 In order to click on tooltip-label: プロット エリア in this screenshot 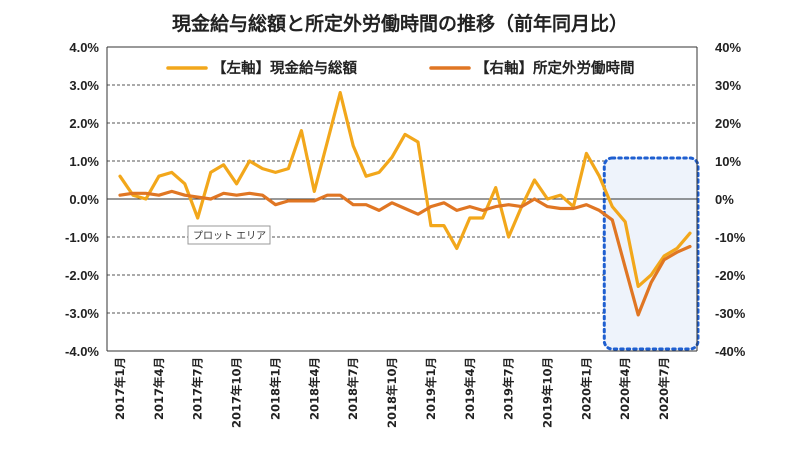, I will do `click(229, 236)`.